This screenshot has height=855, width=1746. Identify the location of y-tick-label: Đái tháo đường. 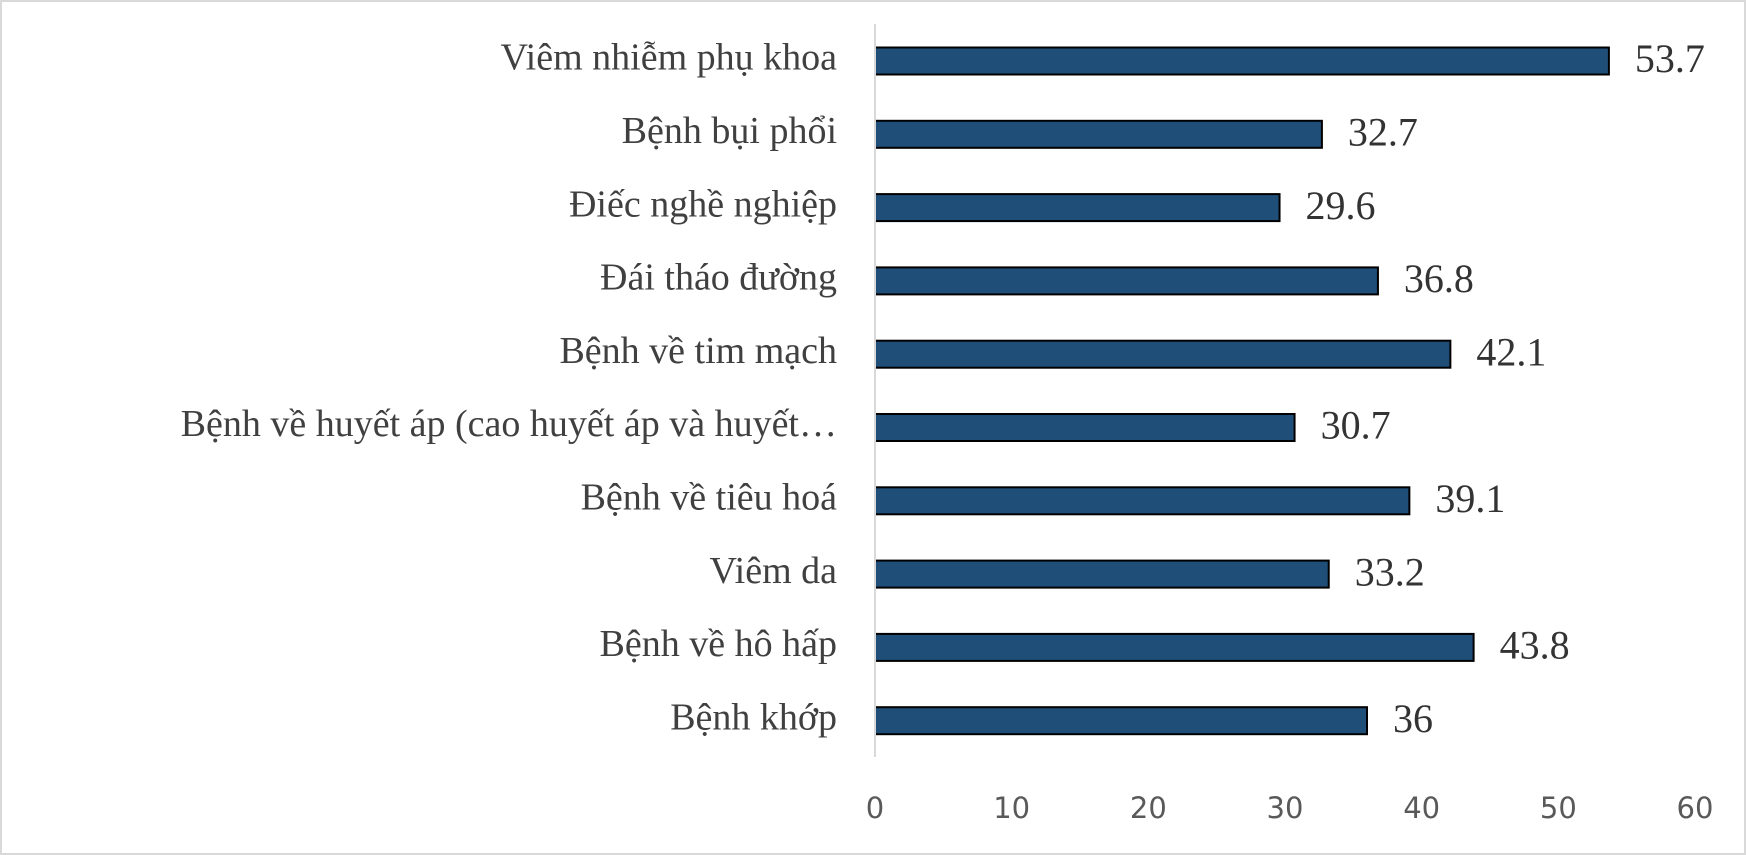
(718, 278).